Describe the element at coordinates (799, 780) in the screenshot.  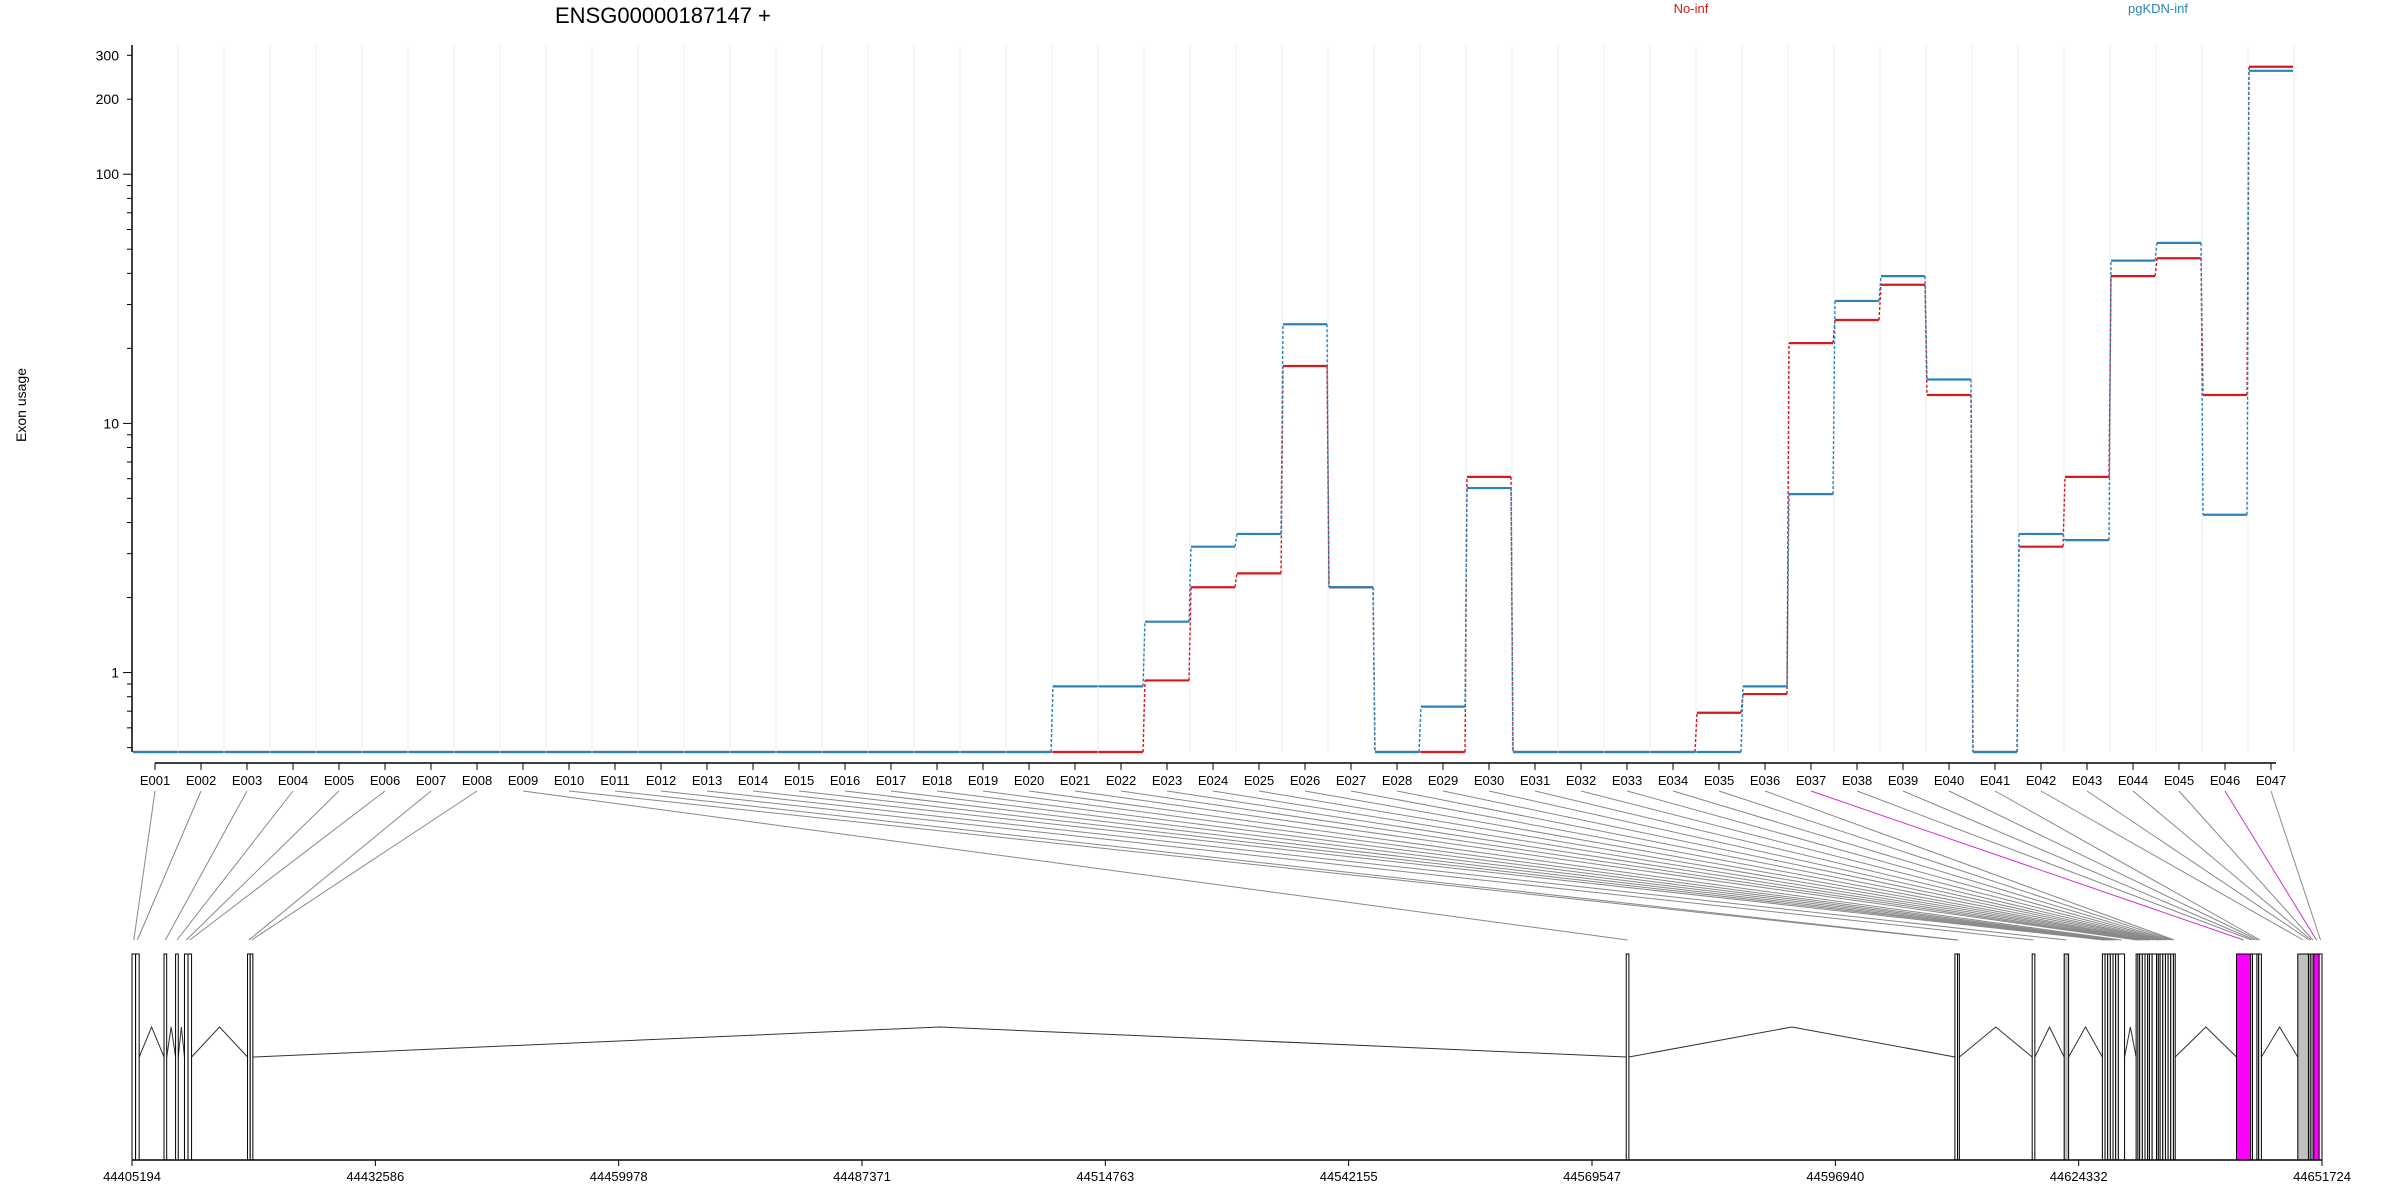
I see `x-tick-label: E015` at that location.